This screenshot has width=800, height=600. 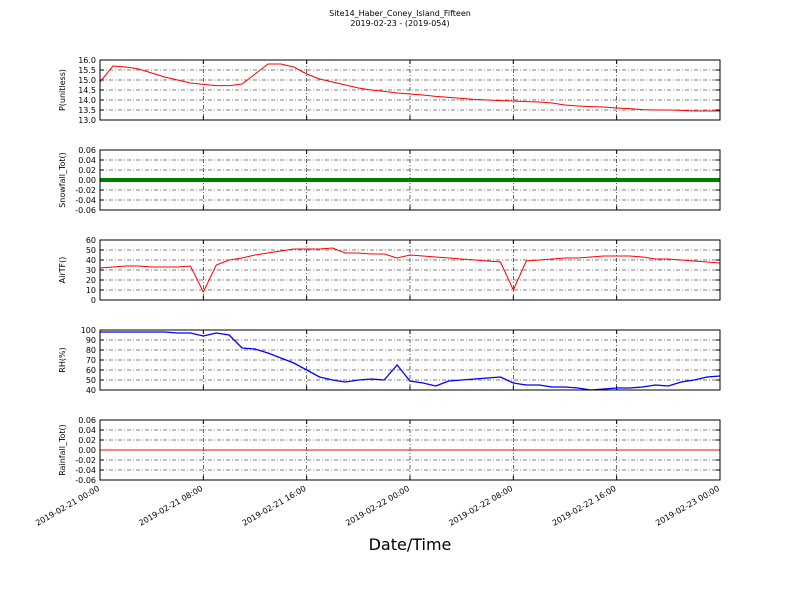 What do you see at coordinates (62, 359) in the screenshot?
I see `y-axis-label: RH(%)` at bounding box center [62, 359].